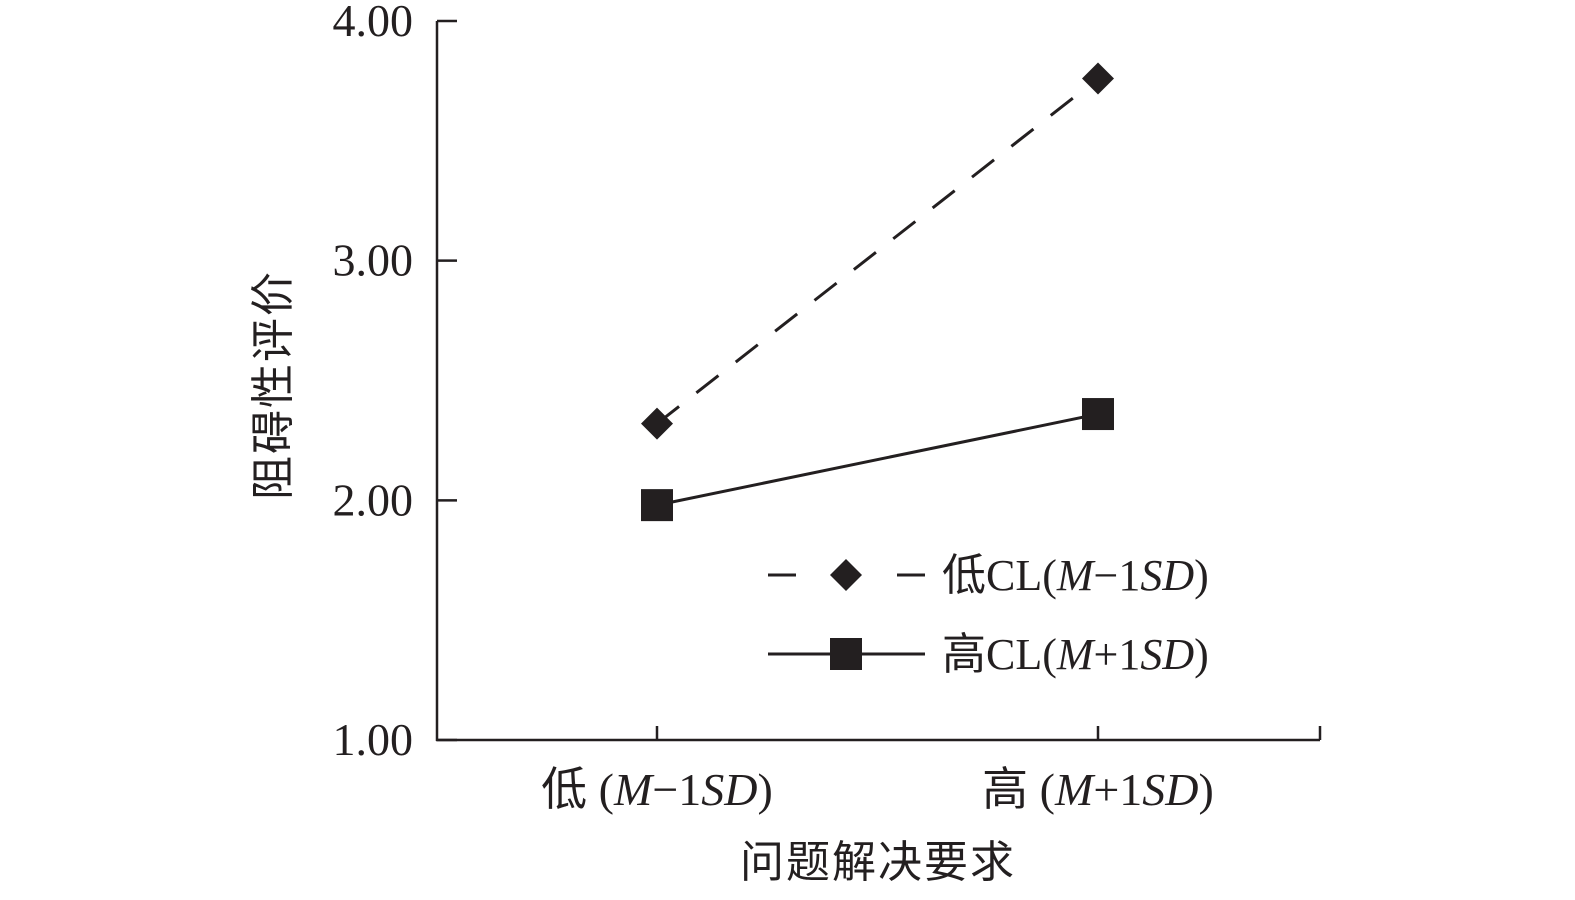 The height and width of the screenshot is (900, 1575). What do you see at coordinates (395, 382) in the screenshot?
I see `y-ticks: 1.00 2.00 3.00 4.00` at bounding box center [395, 382].